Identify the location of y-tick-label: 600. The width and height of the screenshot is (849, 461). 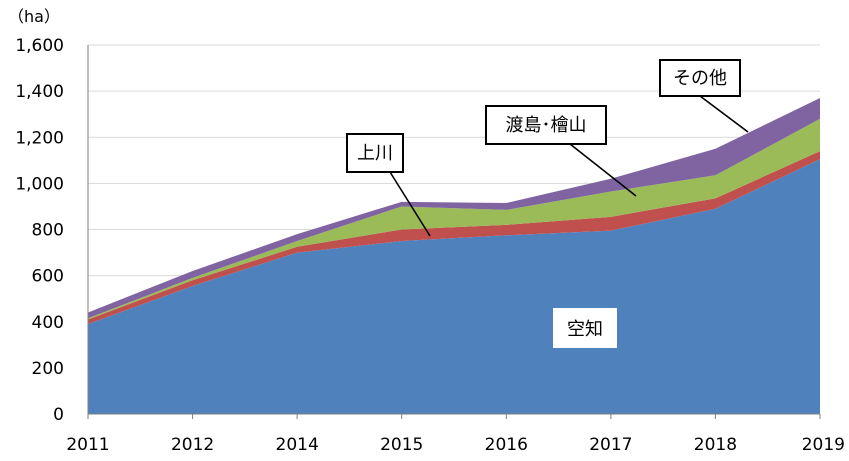
(48, 277).